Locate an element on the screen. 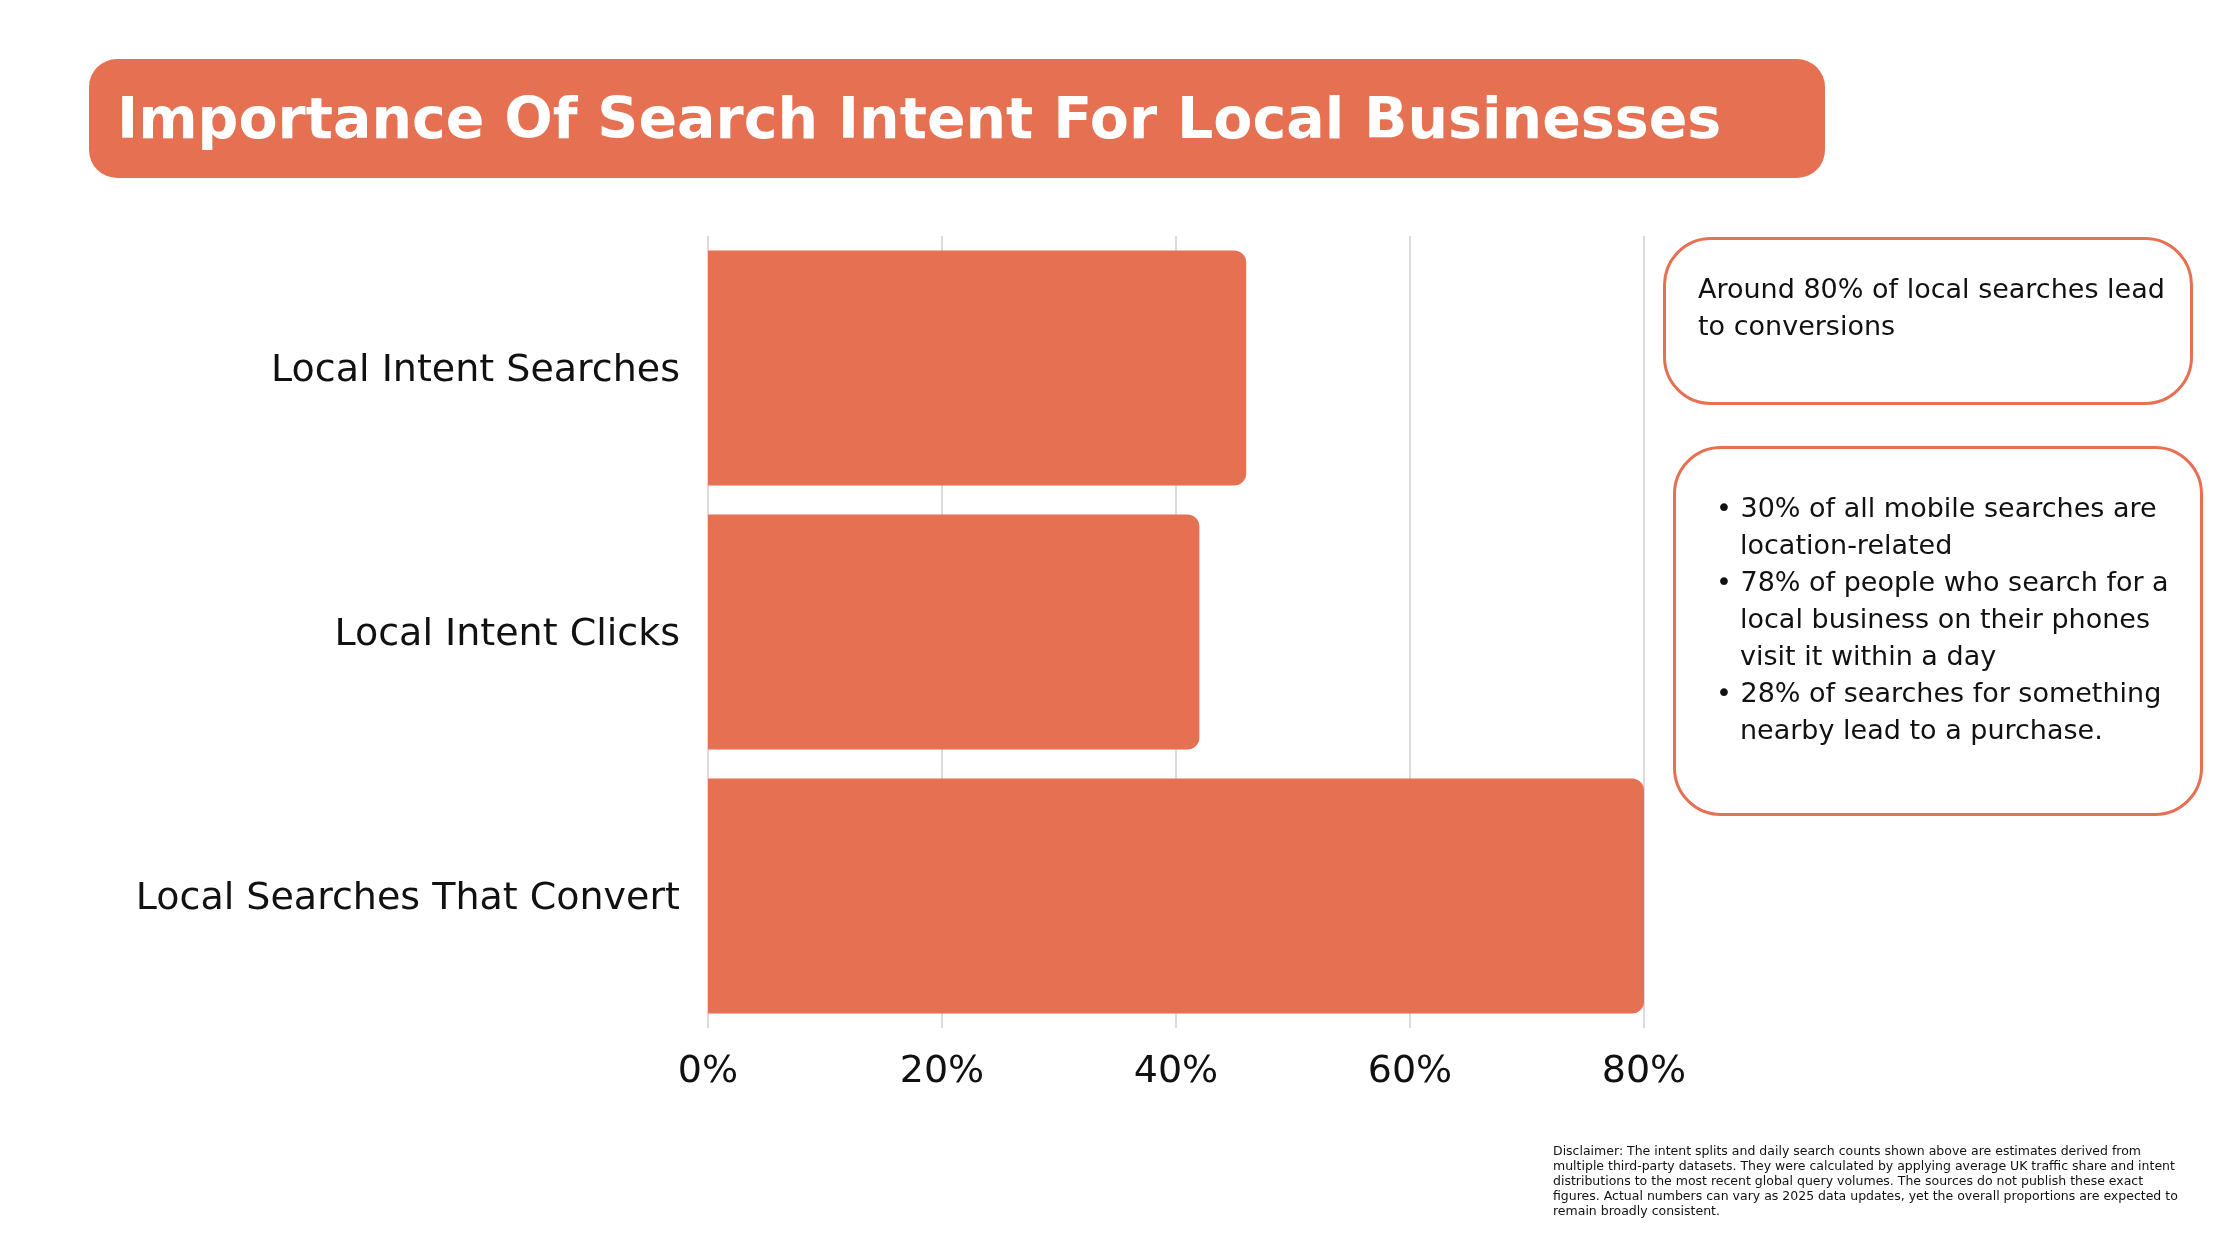 The image size is (2240, 1260). text: Around 80% of local searches lead to conversions is located at coordinates (1928, 321).